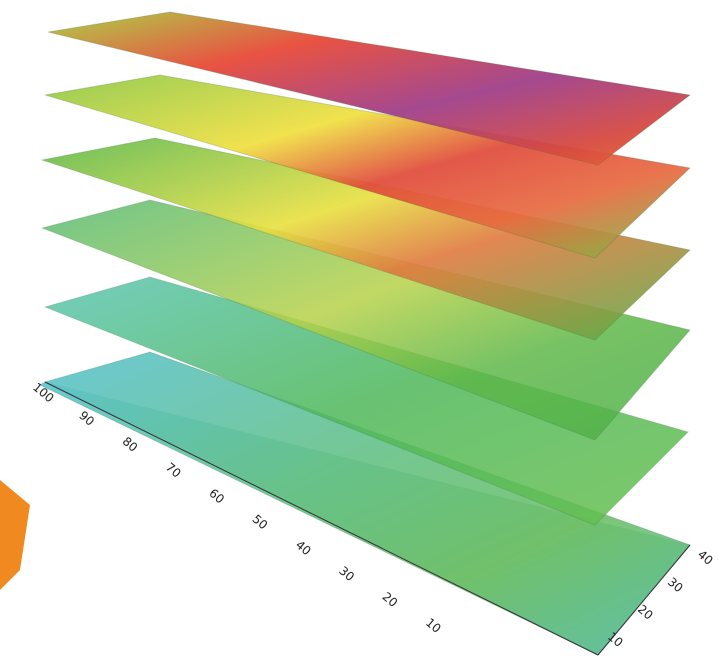  What do you see at coordinates (390, 599) in the screenshot?
I see `tick-label: 20` at bounding box center [390, 599].